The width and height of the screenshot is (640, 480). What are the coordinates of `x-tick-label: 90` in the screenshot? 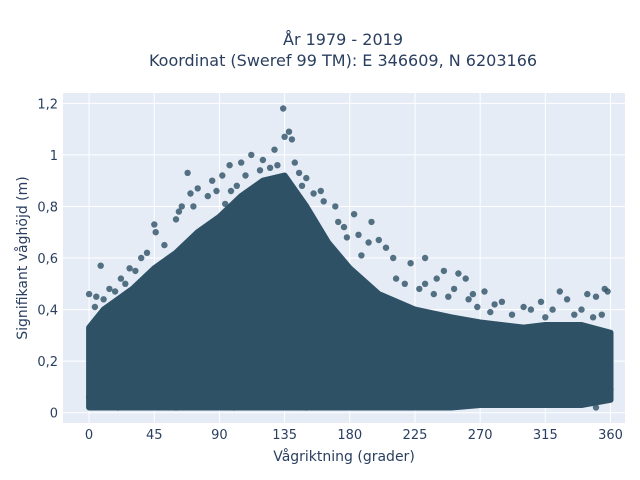 It's located at (219, 435).